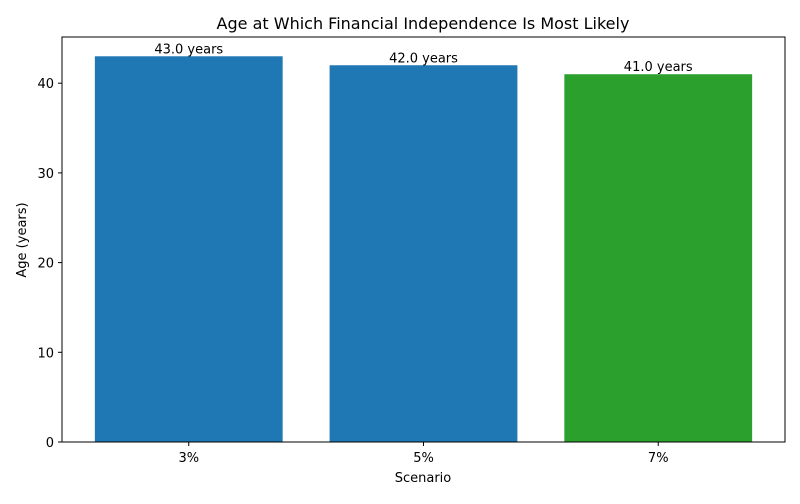 The height and width of the screenshot is (504, 800). I want to click on x-tick-label: 5%, so click(423, 458).